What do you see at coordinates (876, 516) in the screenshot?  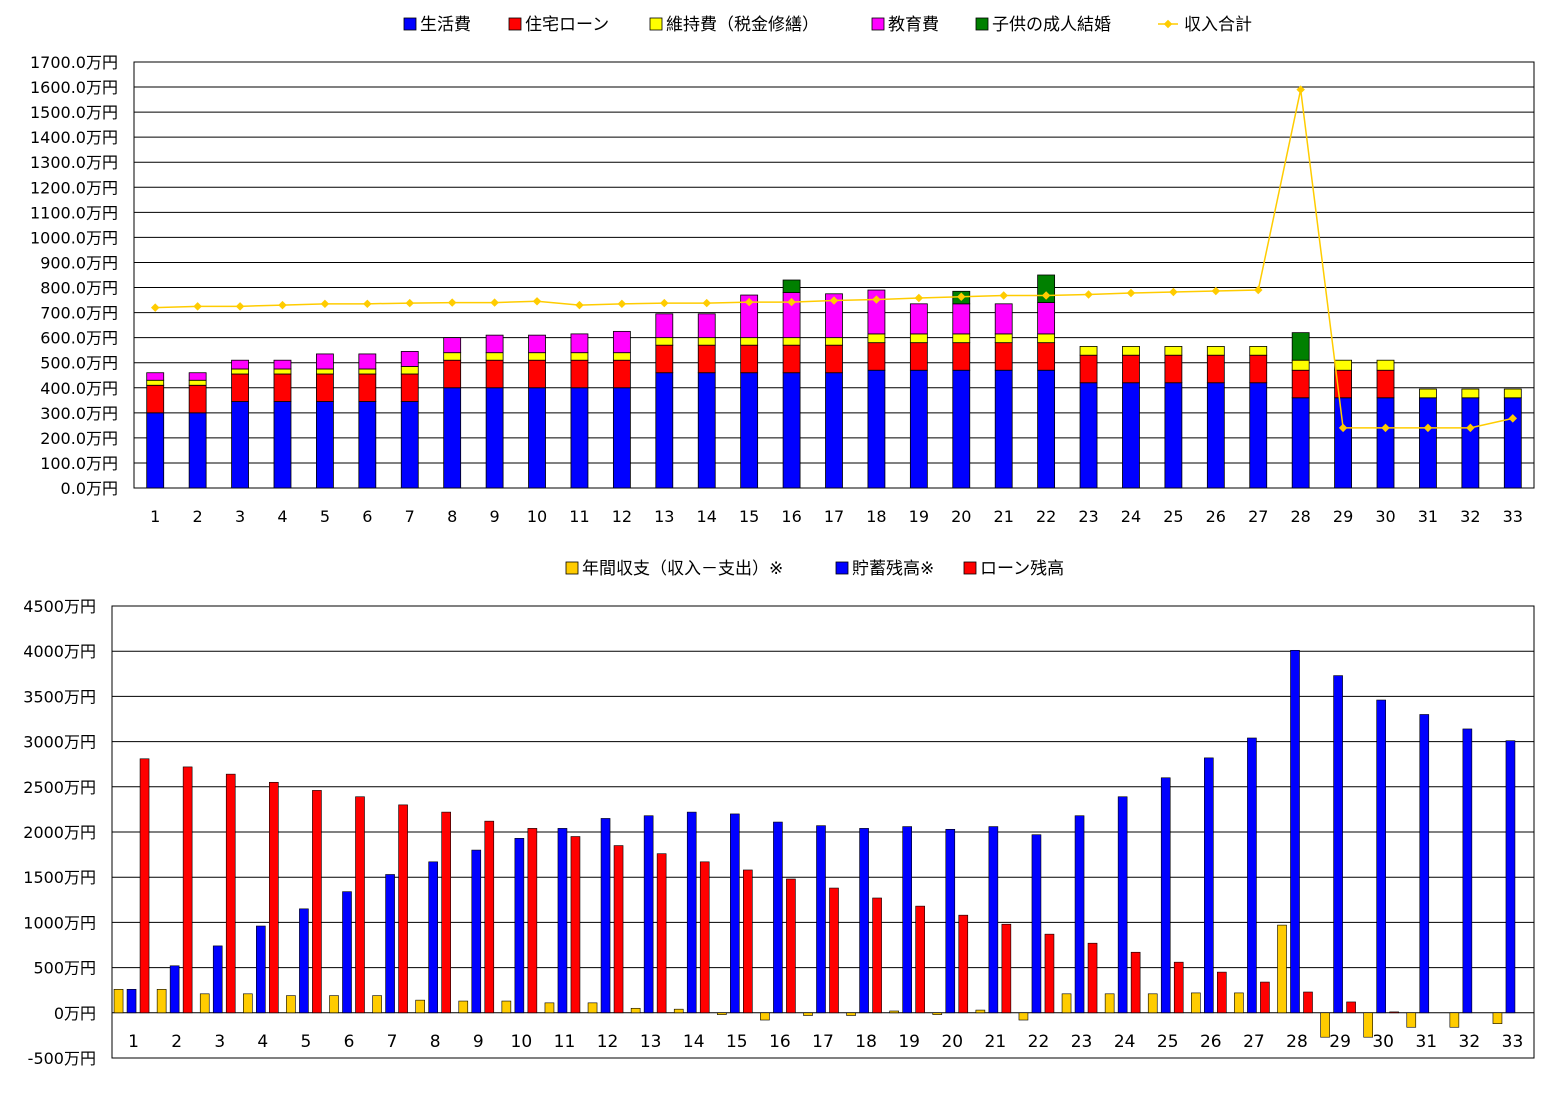 I see `x-tick-label: 18` at bounding box center [876, 516].